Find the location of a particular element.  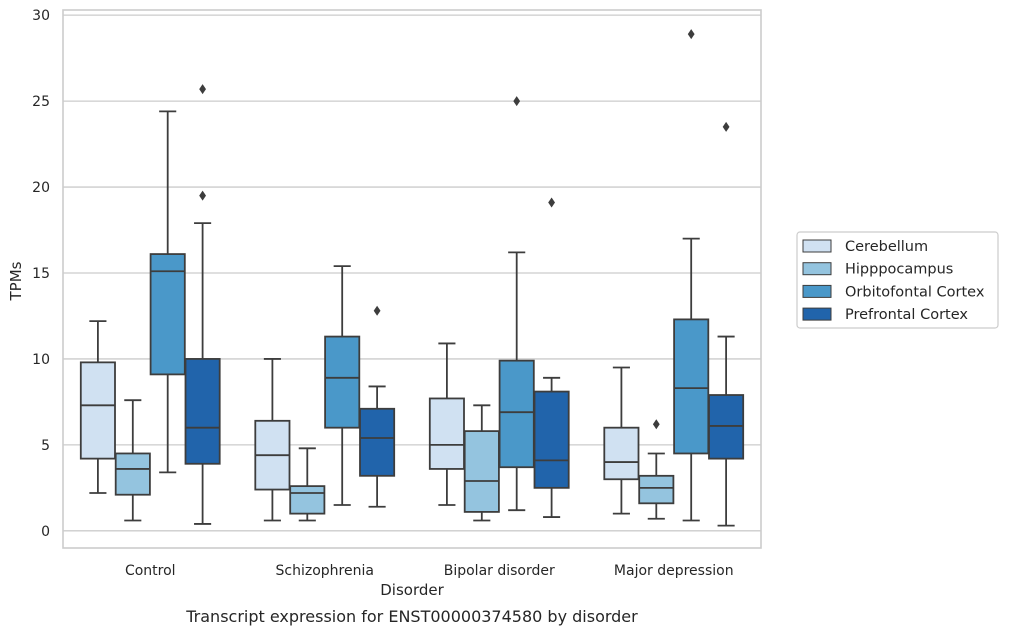

x-axis-label: Disorder is located at coordinates (412, 590).